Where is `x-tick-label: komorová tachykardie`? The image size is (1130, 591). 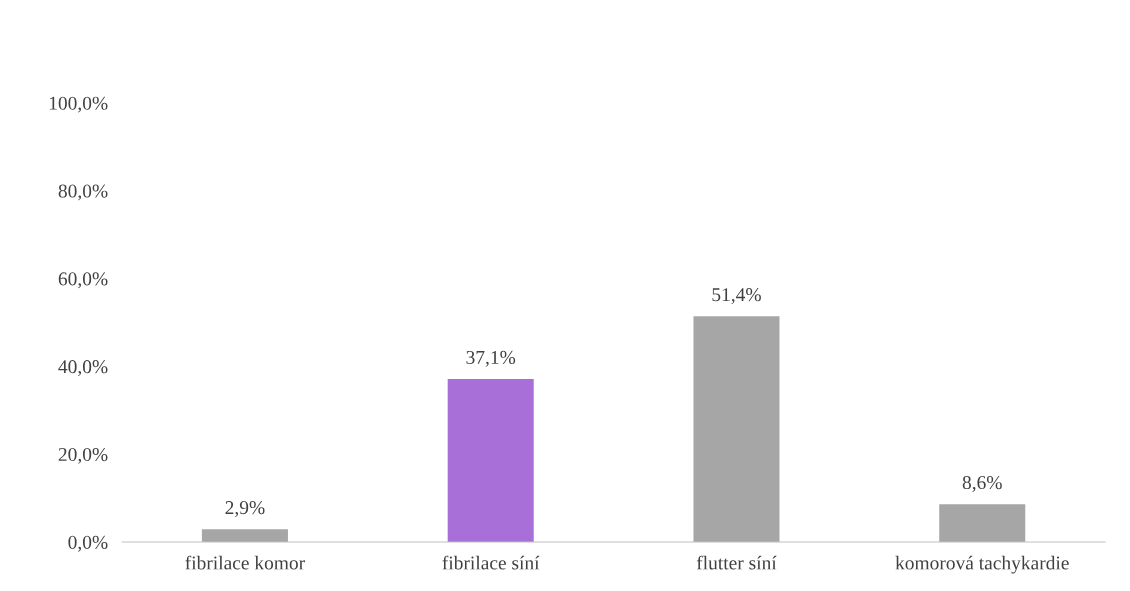 x-tick-label: komorová tachykardie is located at coordinates (982, 564).